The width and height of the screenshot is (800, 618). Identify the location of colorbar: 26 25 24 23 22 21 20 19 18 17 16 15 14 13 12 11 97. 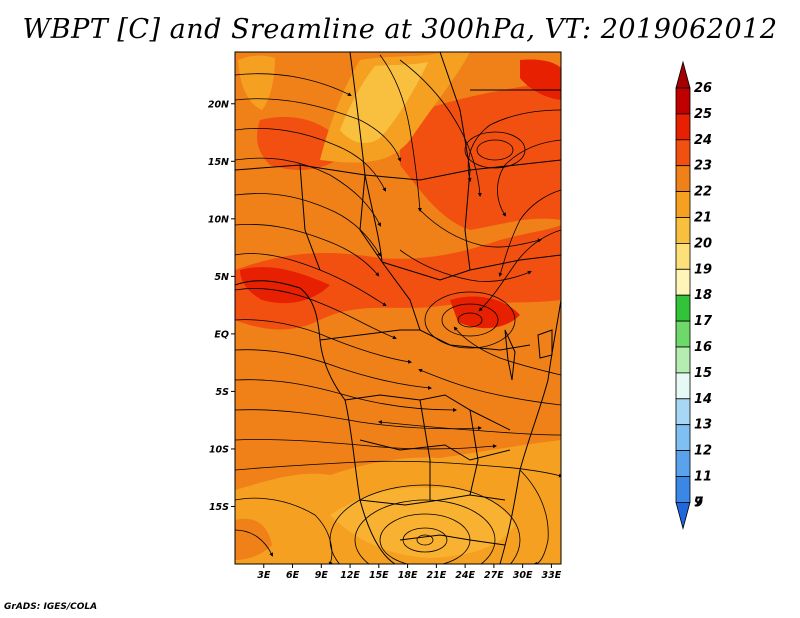
(694, 295).